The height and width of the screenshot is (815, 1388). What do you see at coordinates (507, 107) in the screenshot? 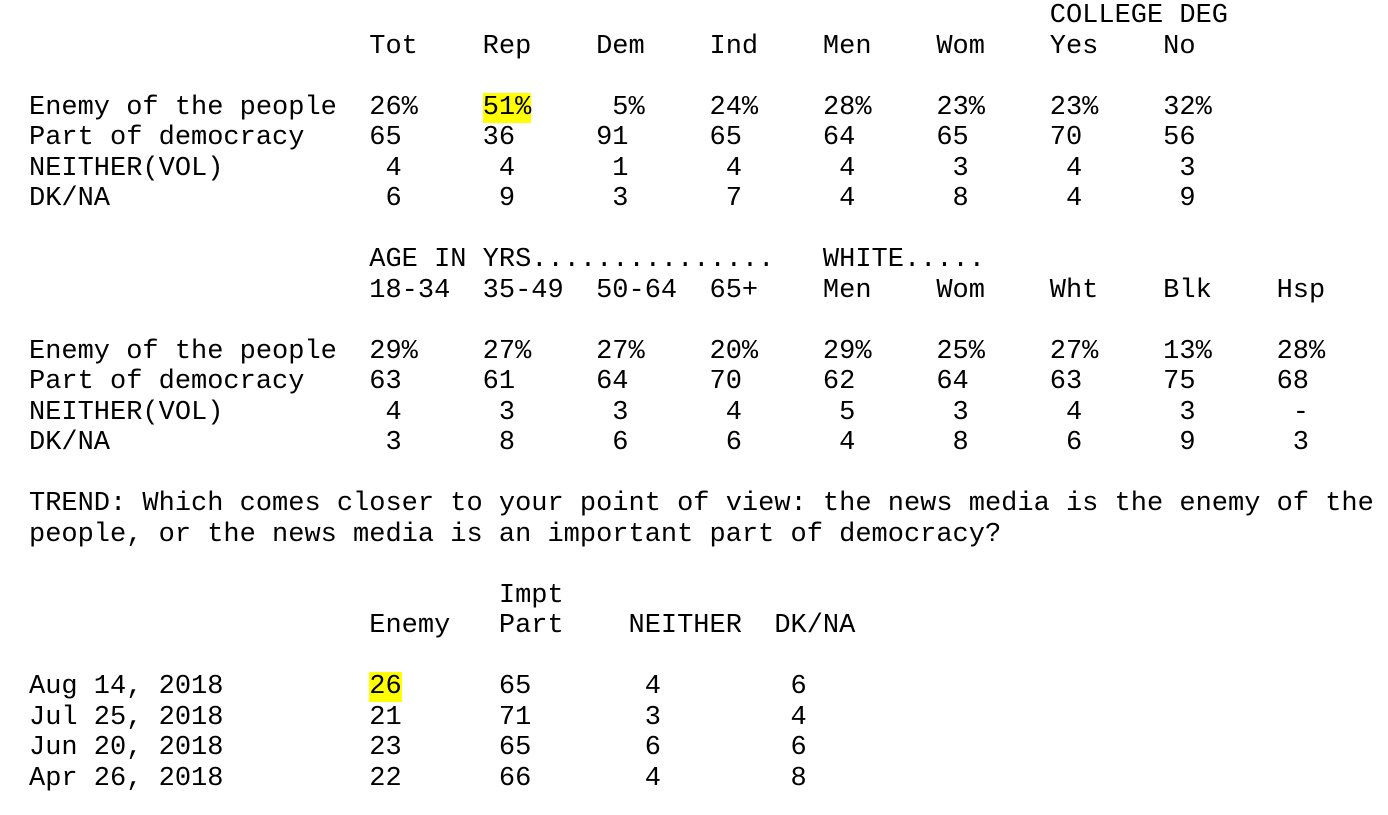
I see `highlight: 51%` at bounding box center [507, 107].